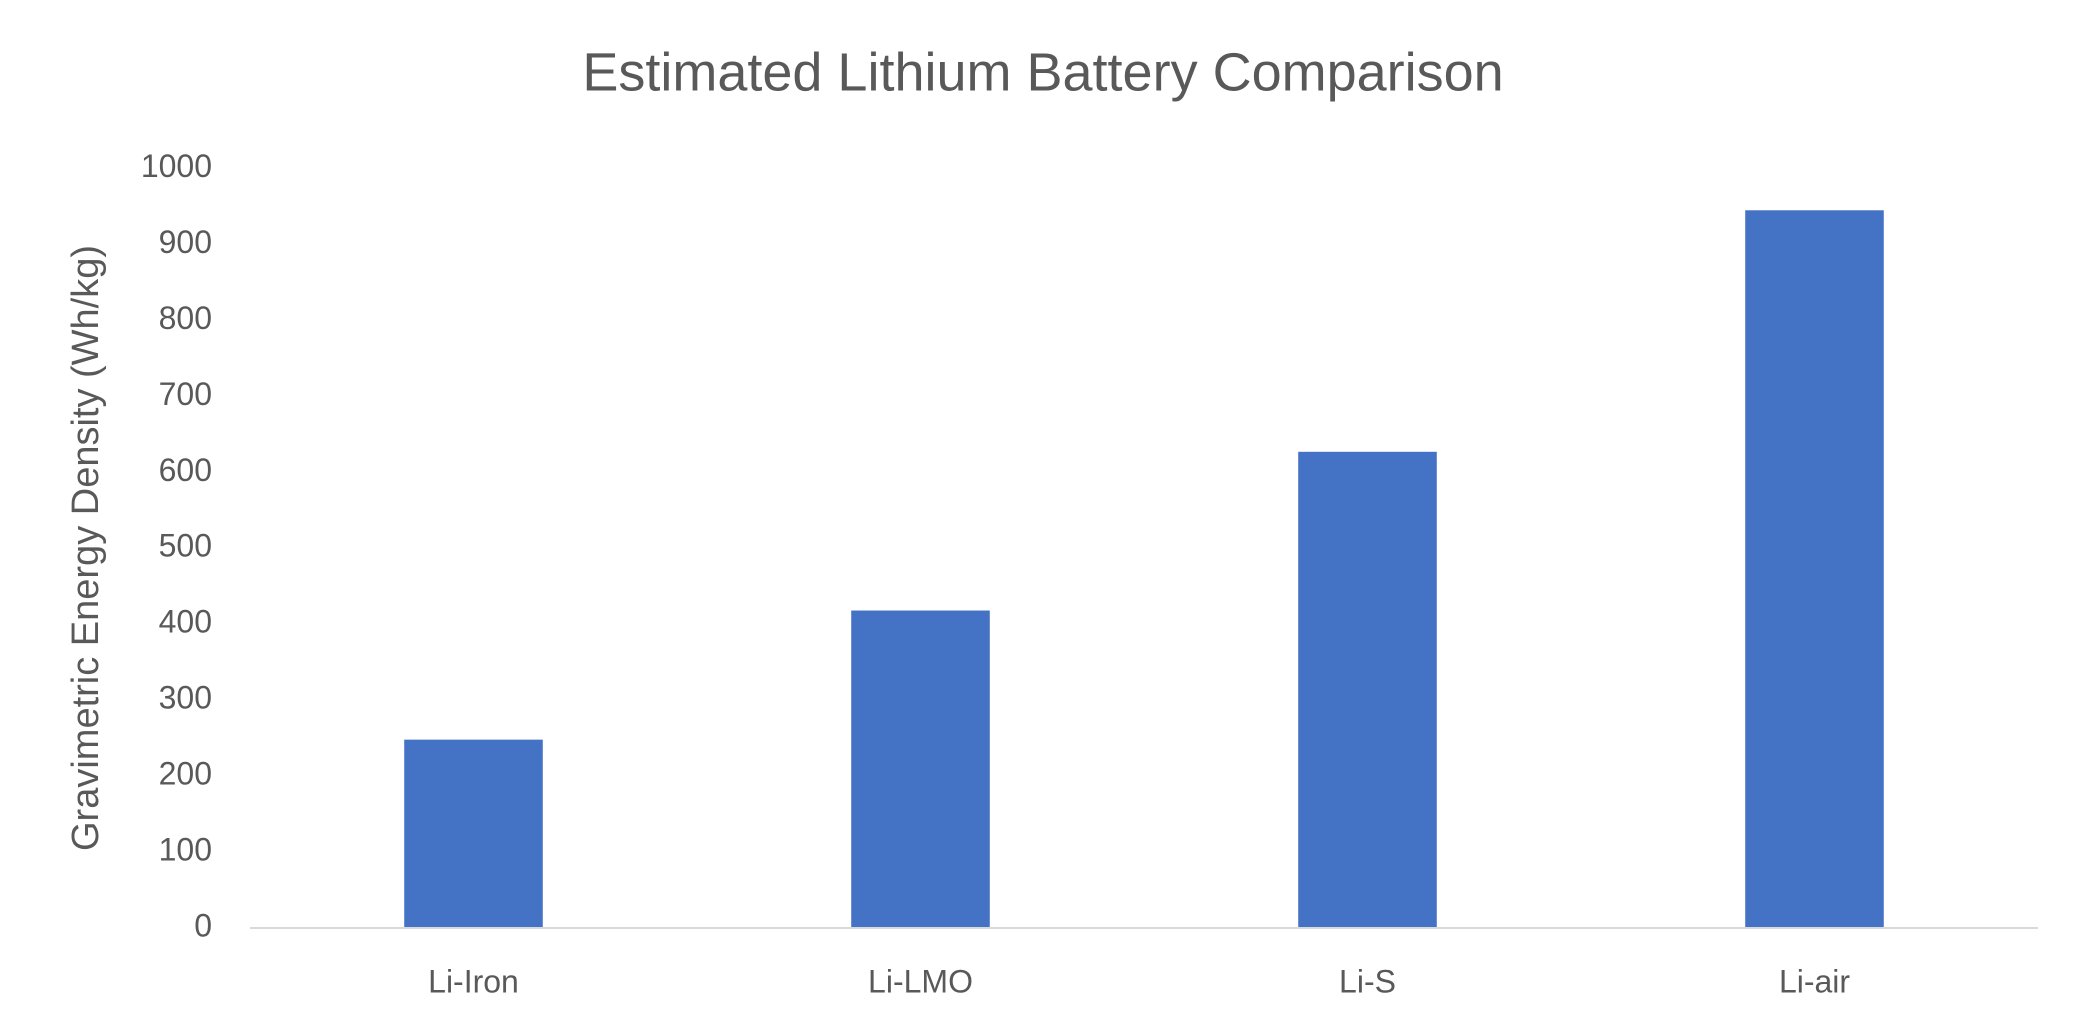 The width and height of the screenshot is (2076, 1035). I want to click on x-tick-label: Li-air, so click(1814, 981).